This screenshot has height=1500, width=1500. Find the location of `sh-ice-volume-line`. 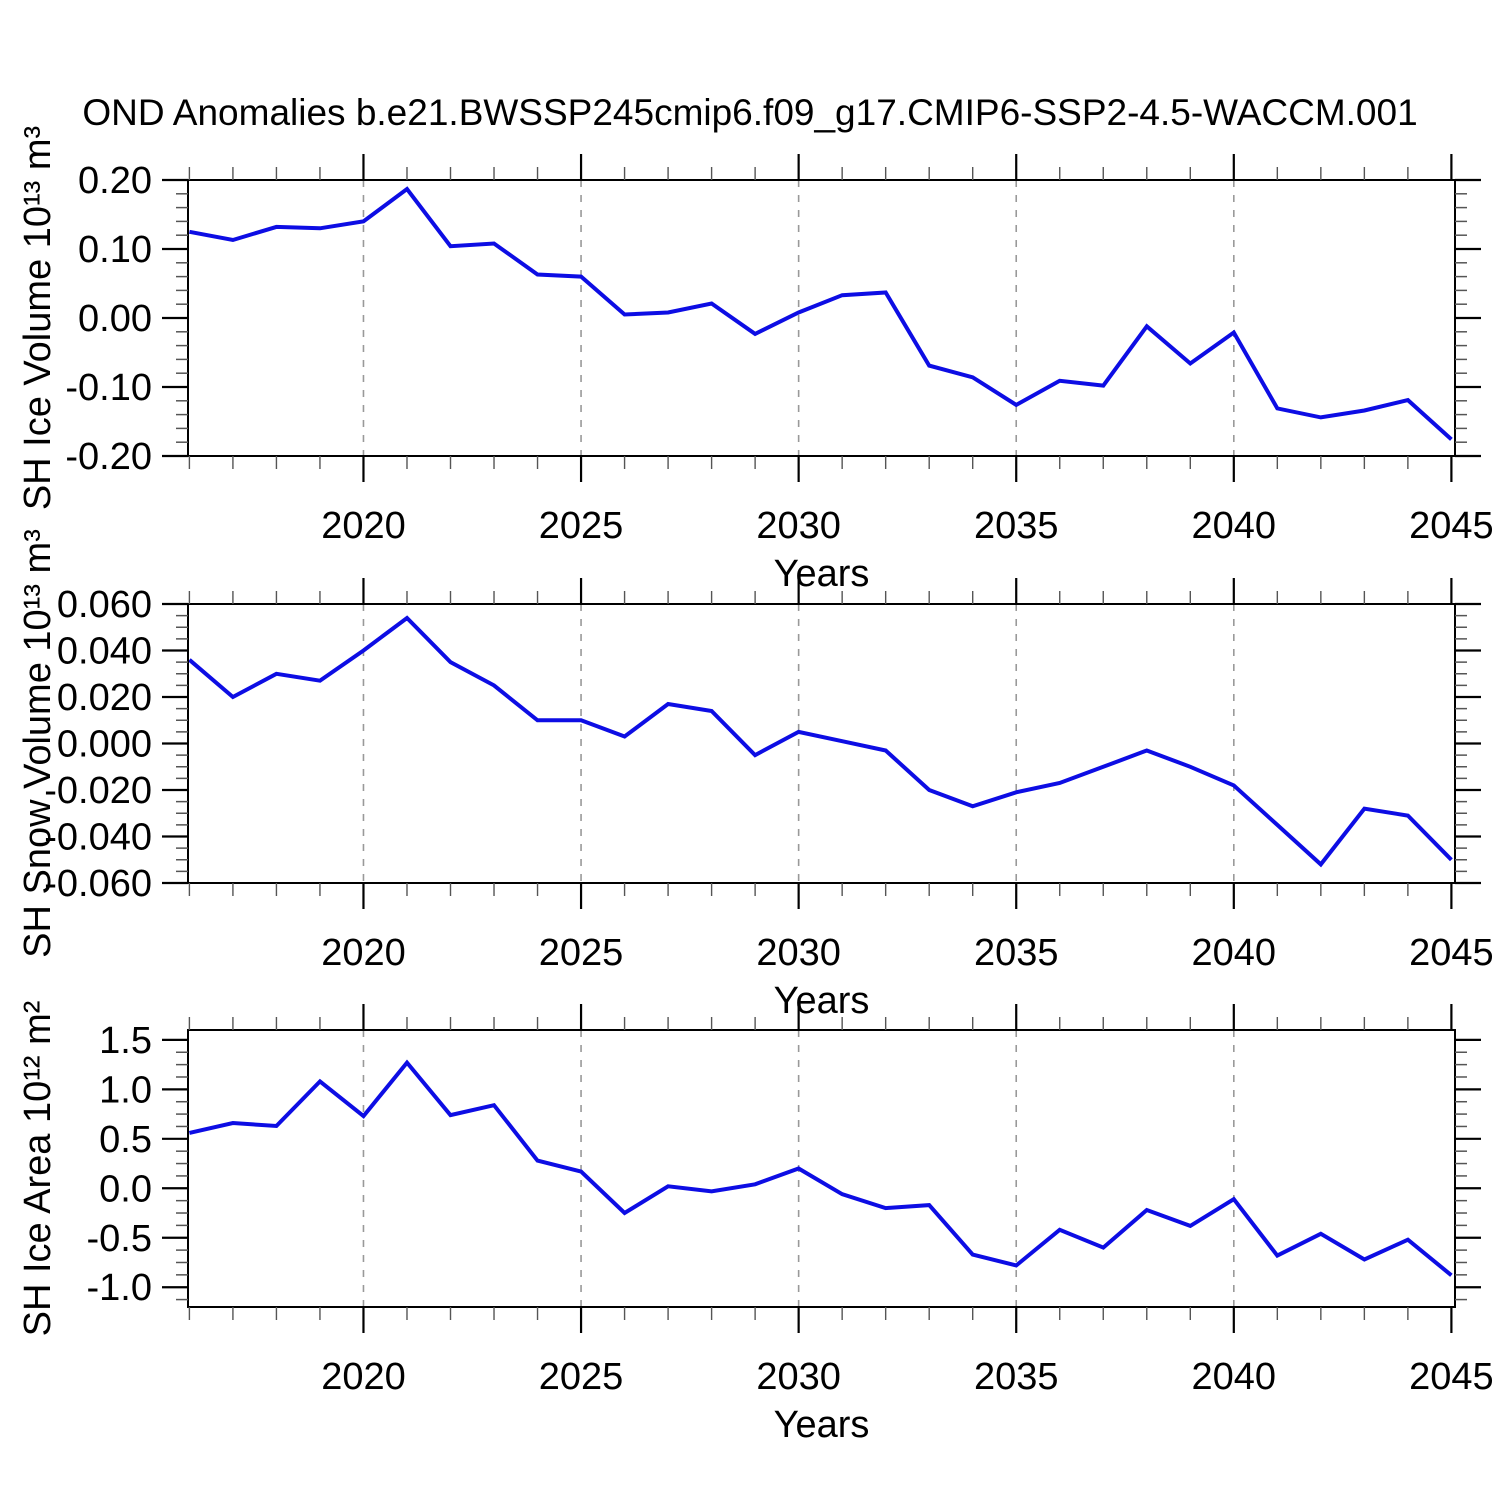

sh-ice-volume-line is located at coordinates (821, 313).